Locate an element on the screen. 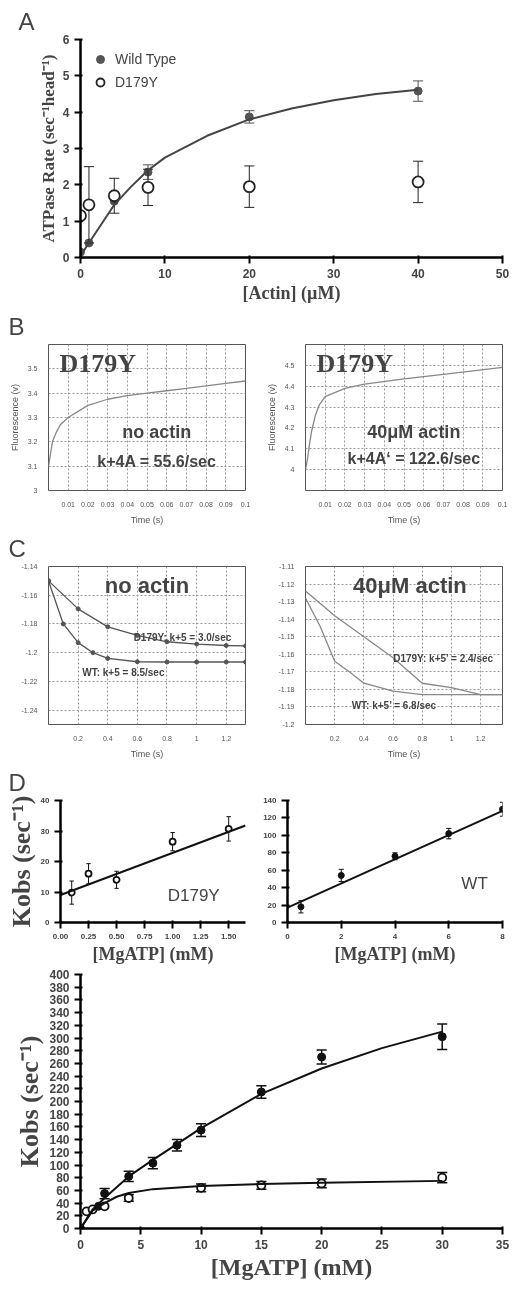 The image size is (514, 1306). x-tick-label: 40 is located at coordinates (418, 273).